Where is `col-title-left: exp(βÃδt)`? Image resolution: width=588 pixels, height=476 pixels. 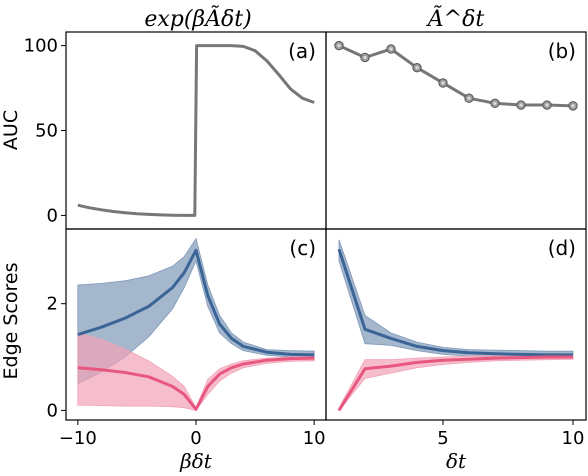 col-title-left: exp(βÃδt) is located at coordinates (197, 18).